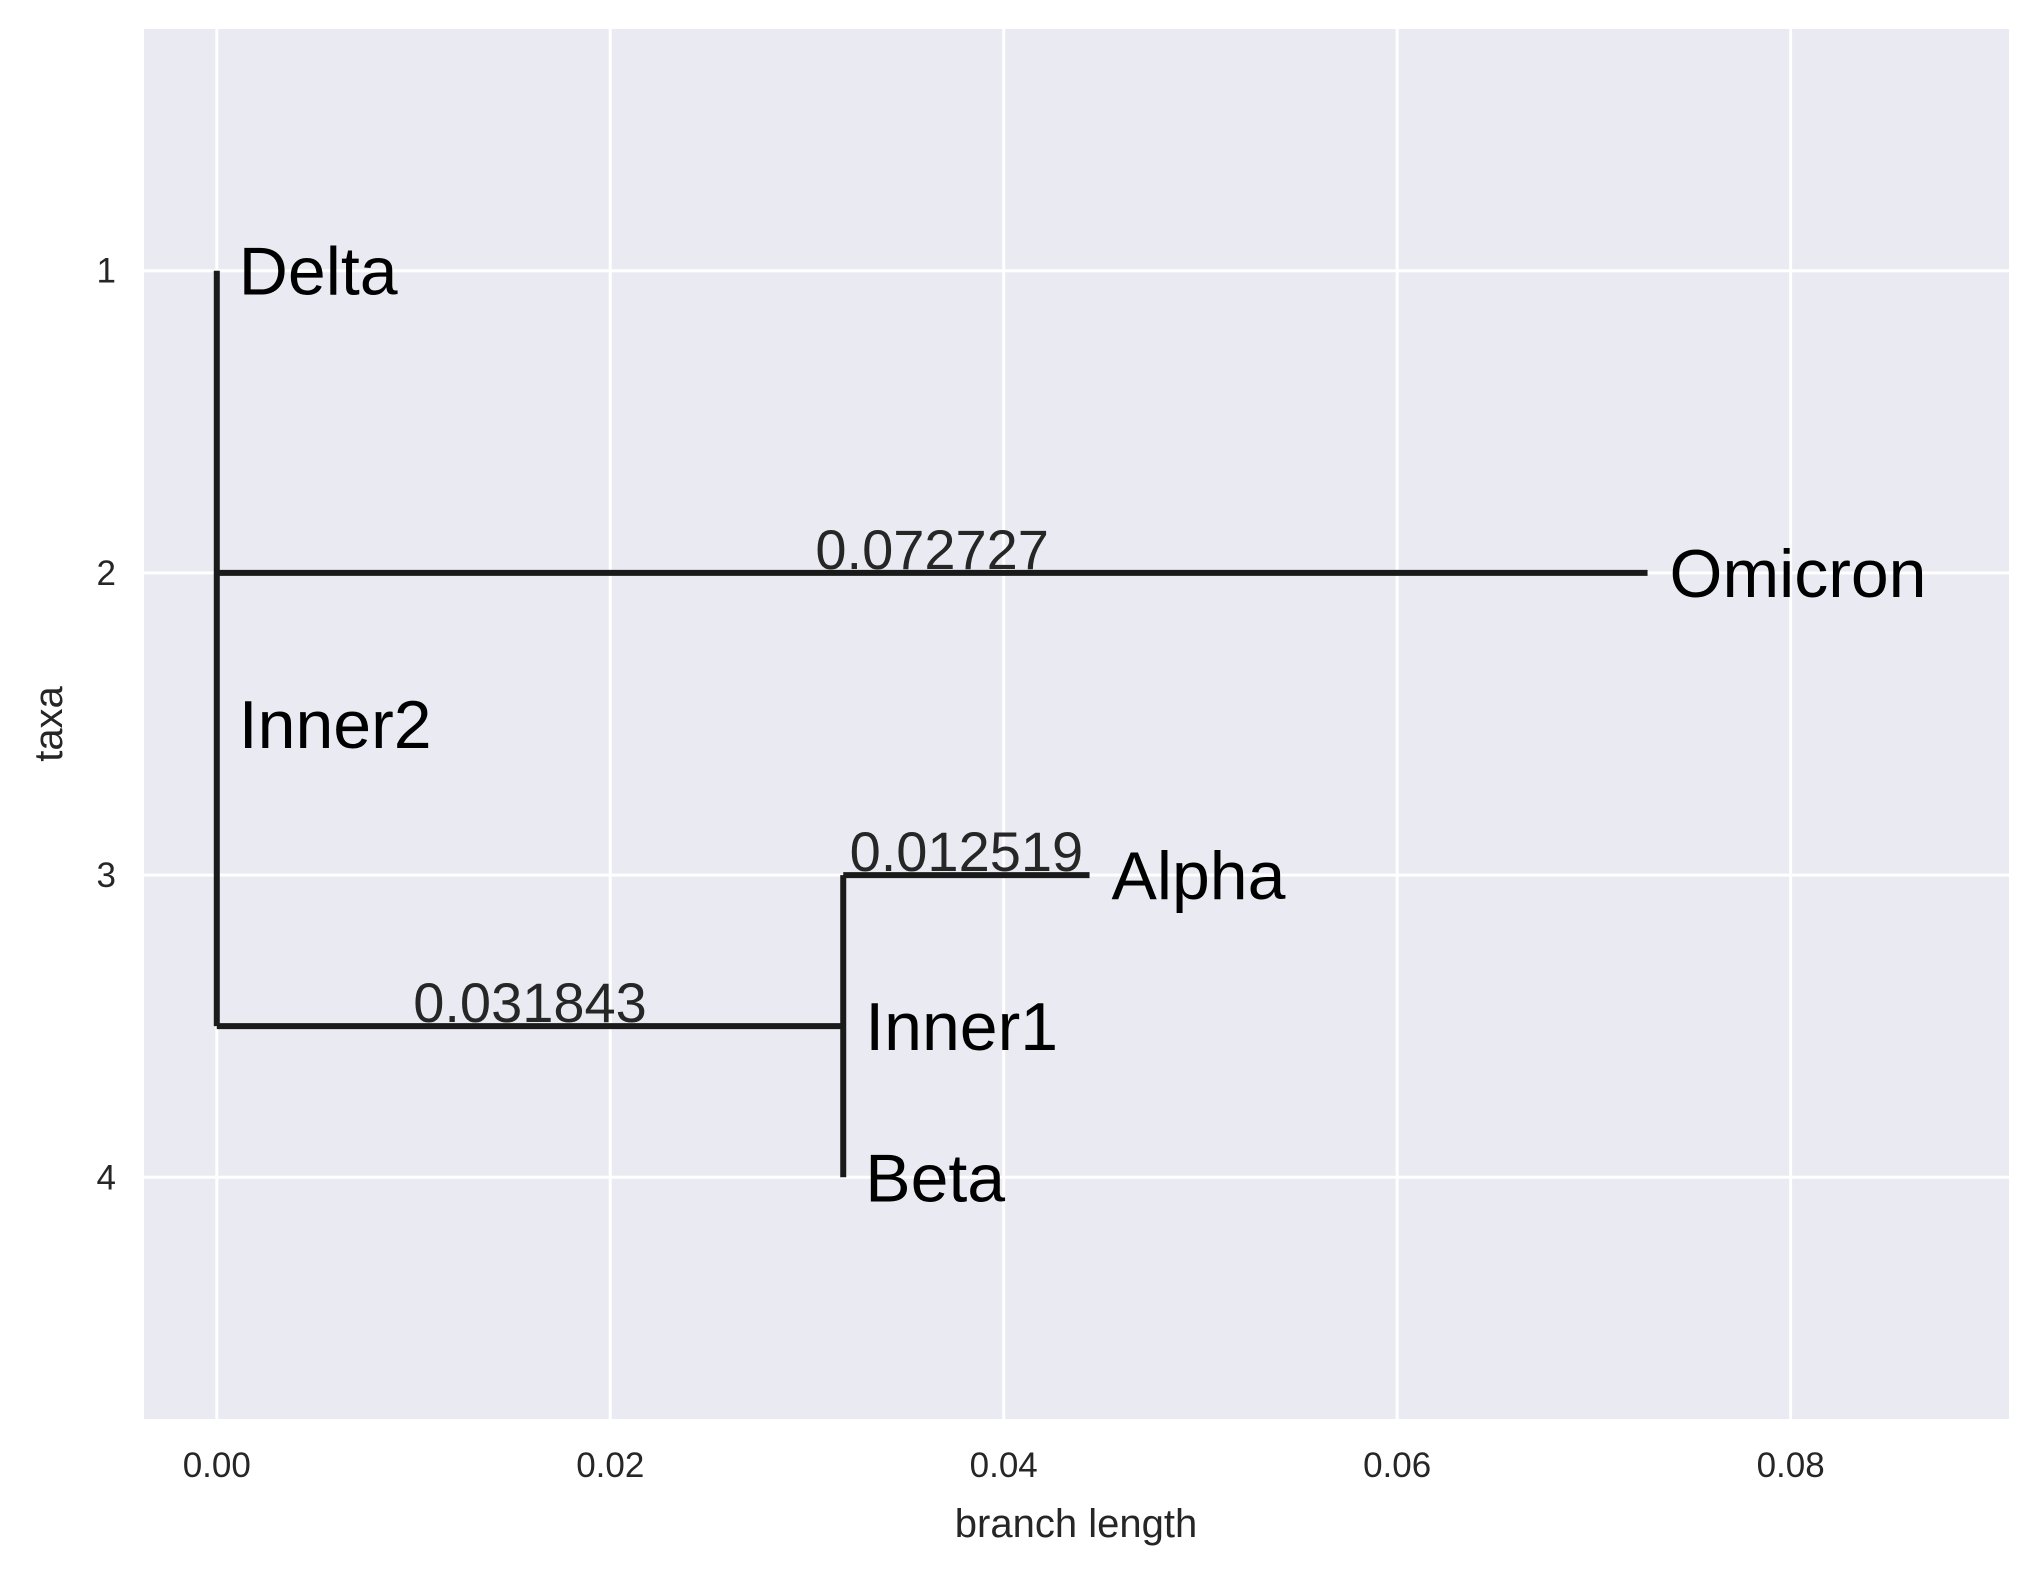 Image resolution: width=2033 pixels, height=1575 pixels. Describe the element at coordinates (1798, 574) in the screenshot. I see `node-label-omicron: Omicron` at that location.